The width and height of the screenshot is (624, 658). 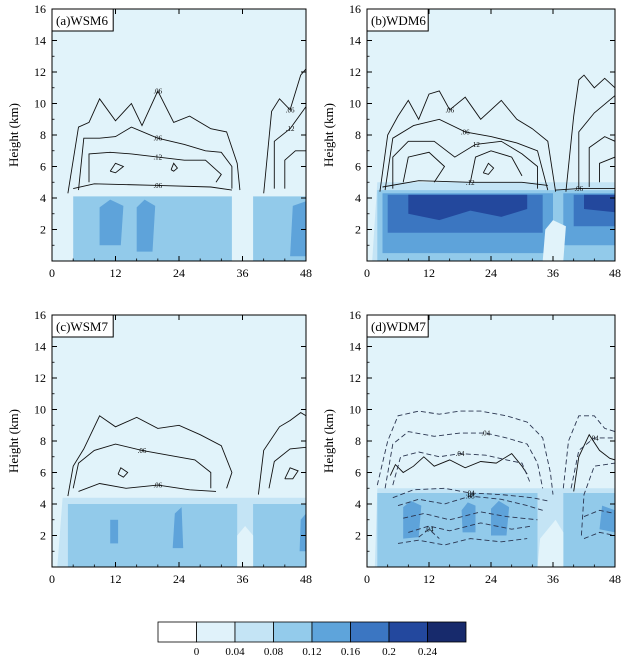 What do you see at coordinates (235, 652) in the screenshot?
I see `colorbar-label: 0.04` at bounding box center [235, 652].